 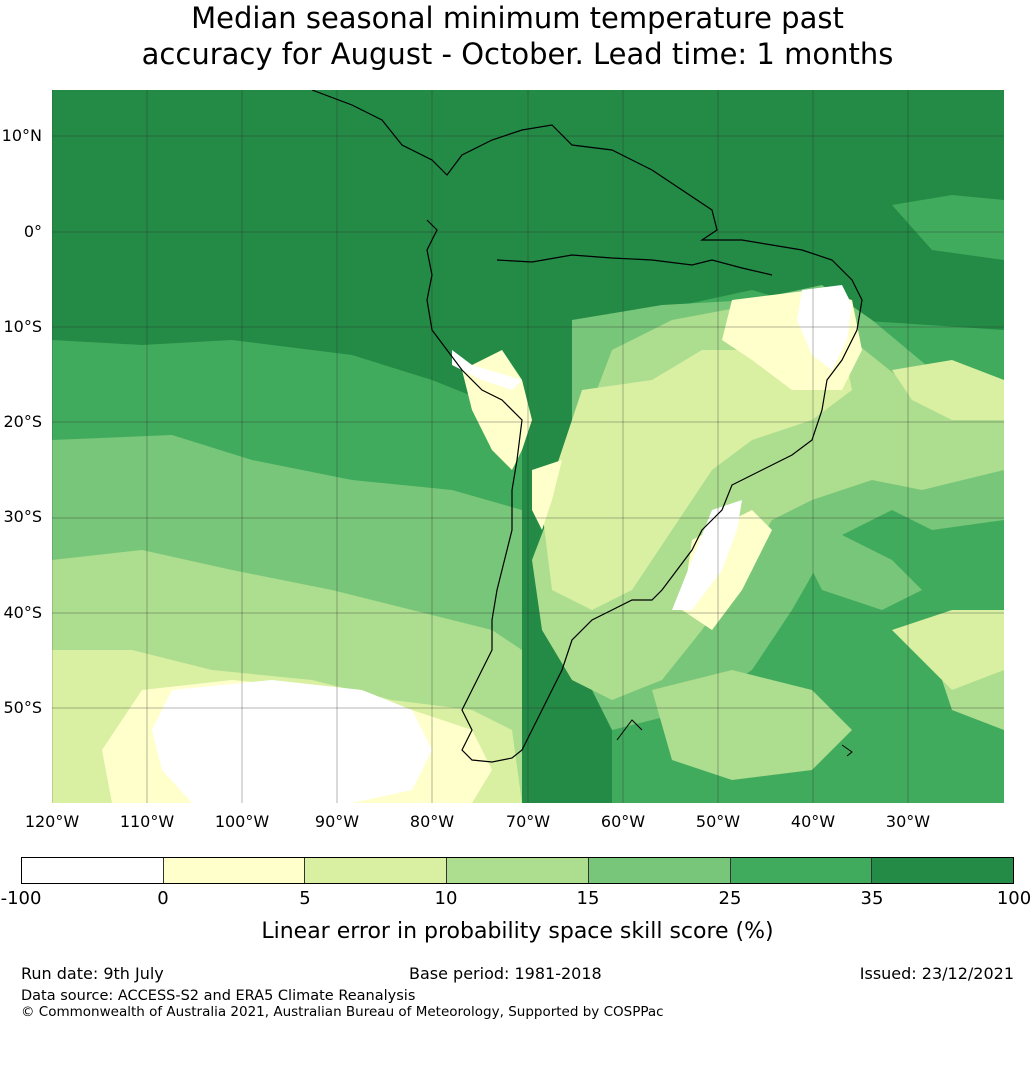 I want to click on lat-label-10s: 10°S, so click(x=22, y=326).